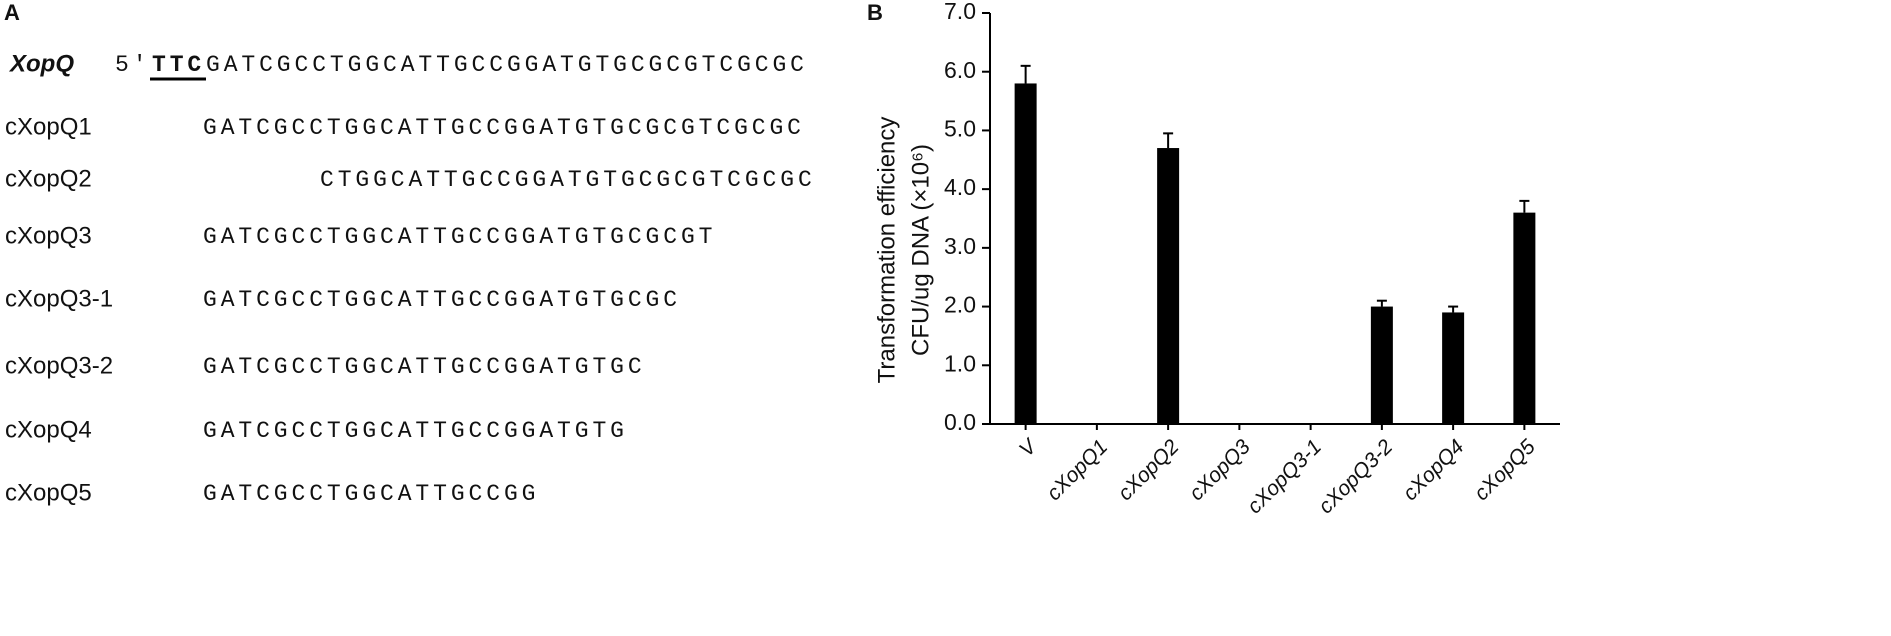 The width and height of the screenshot is (1891, 636). Describe the element at coordinates (960, 70) in the screenshot. I see `y-tick-label: 6.0` at that location.